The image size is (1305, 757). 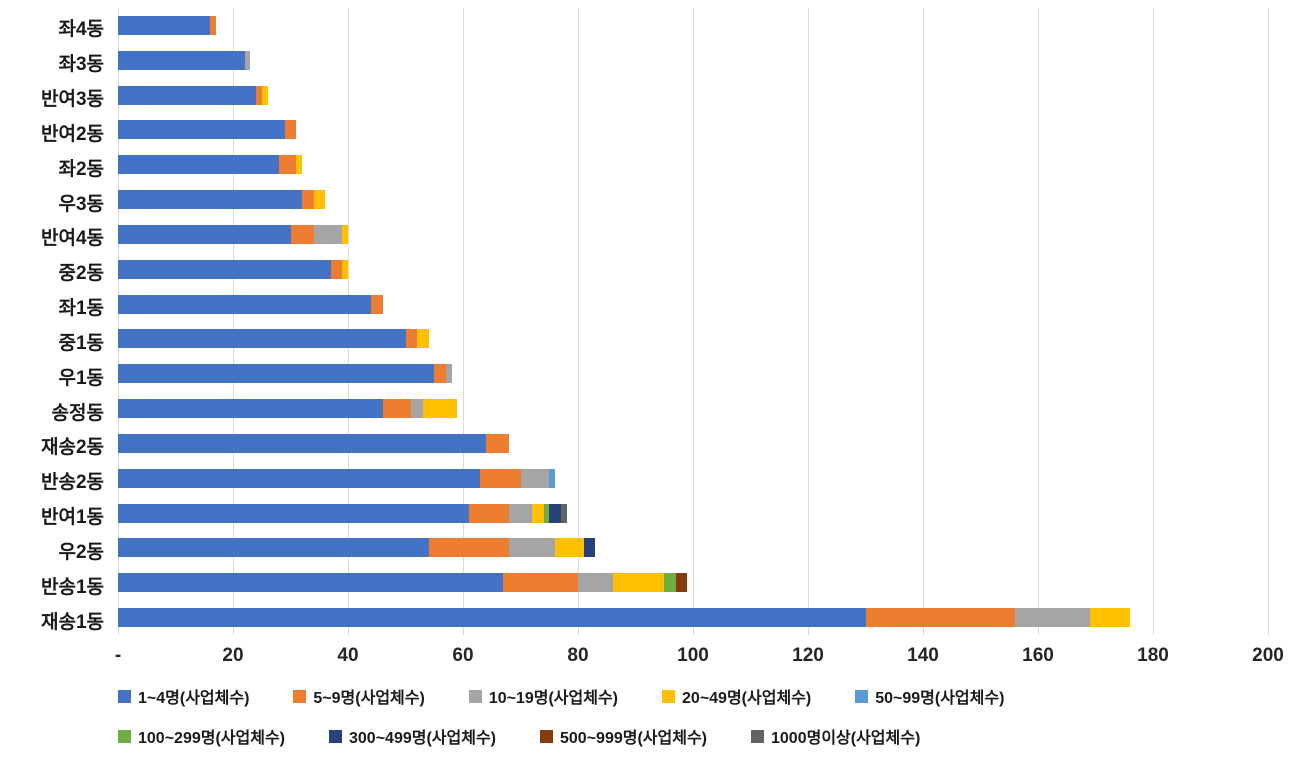 I want to click on category-label: 중2동, so click(x=81, y=274).